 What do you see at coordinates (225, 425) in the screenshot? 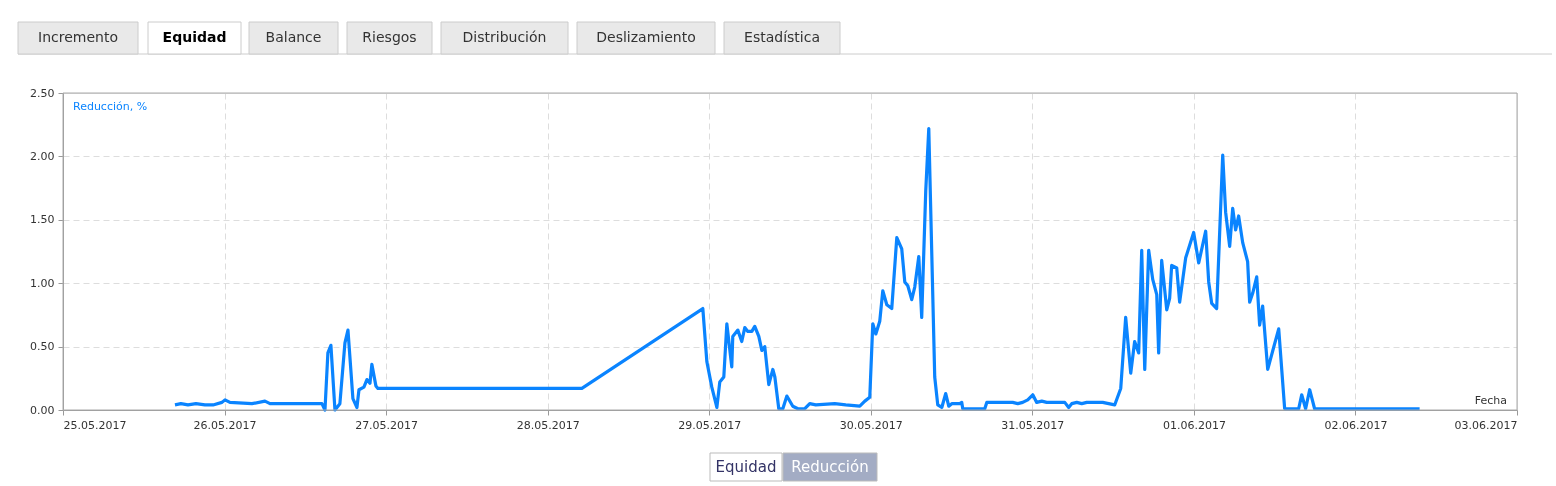
I see `x-tick-label: 26.05.2017` at bounding box center [225, 425].